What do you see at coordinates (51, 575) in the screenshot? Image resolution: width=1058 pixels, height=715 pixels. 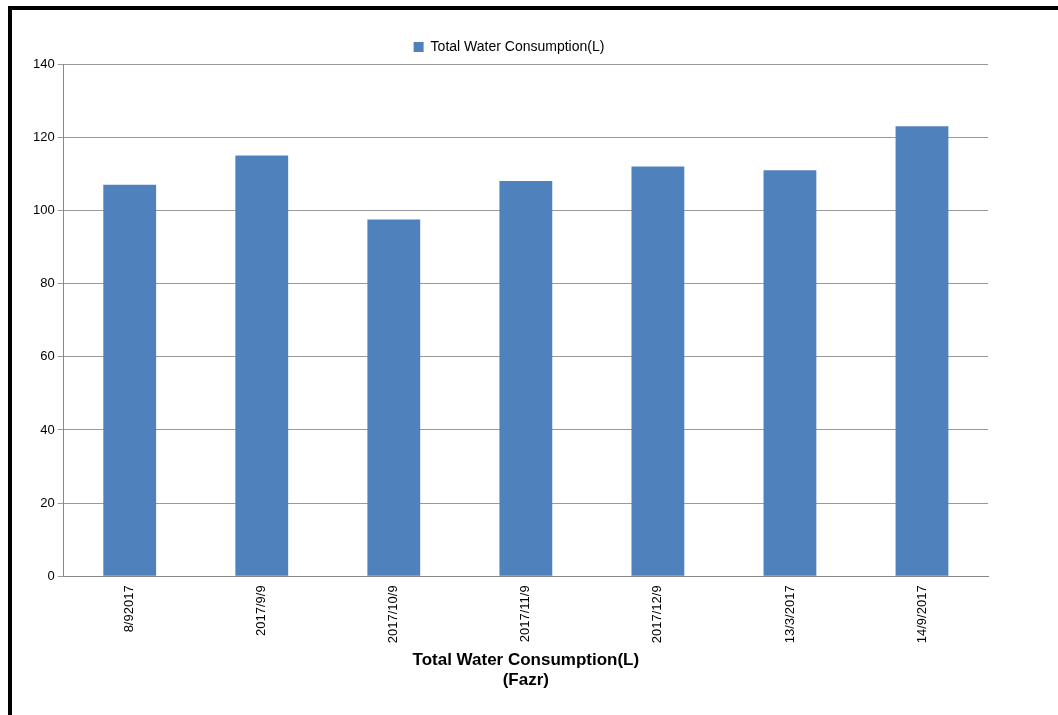 I see `y-tick-label: 0` at bounding box center [51, 575].